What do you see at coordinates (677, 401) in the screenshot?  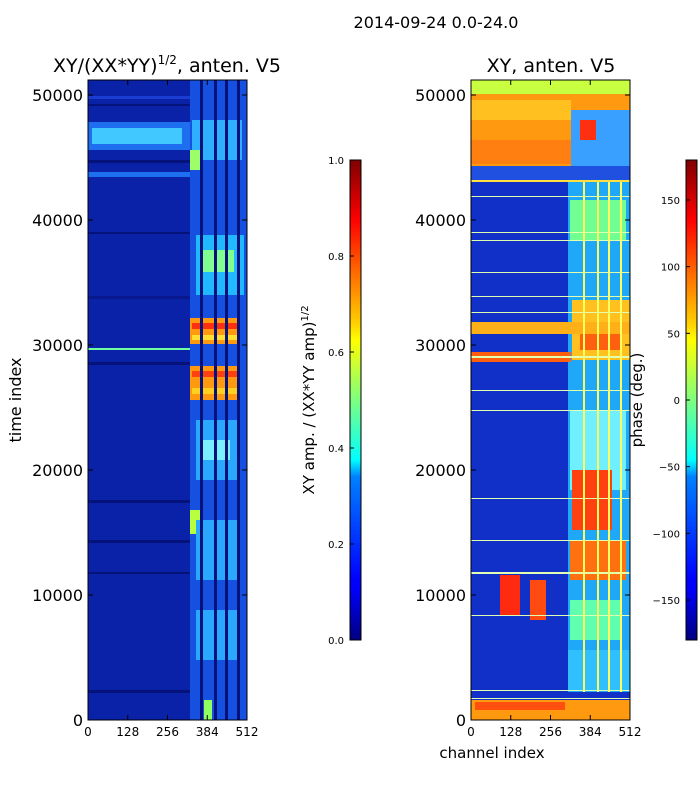 I see `colorbar2-tick-label: 0` at bounding box center [677, 401].